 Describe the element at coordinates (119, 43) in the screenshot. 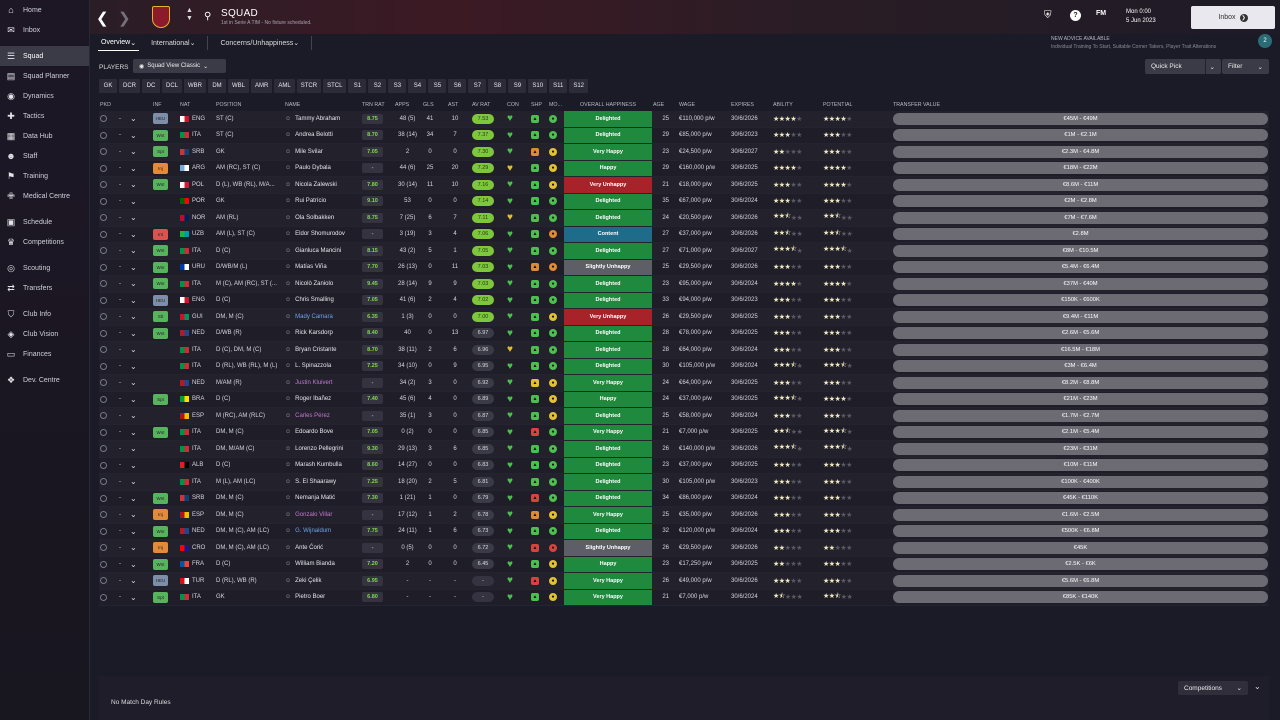

I see `tab-overview: Overview ⌄` at that location.